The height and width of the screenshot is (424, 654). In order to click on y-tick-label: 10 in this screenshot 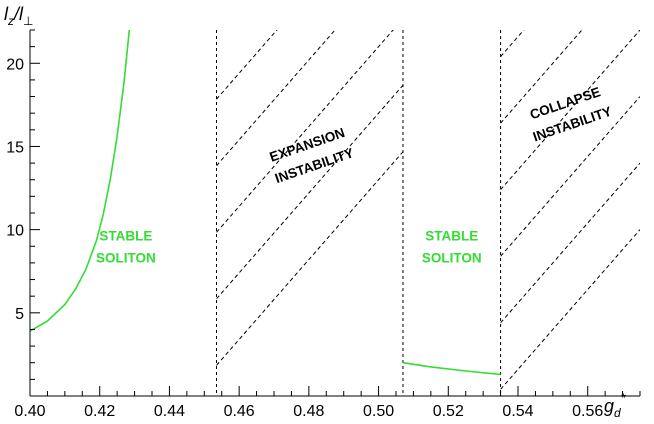, I will do `click(15, 231)`.